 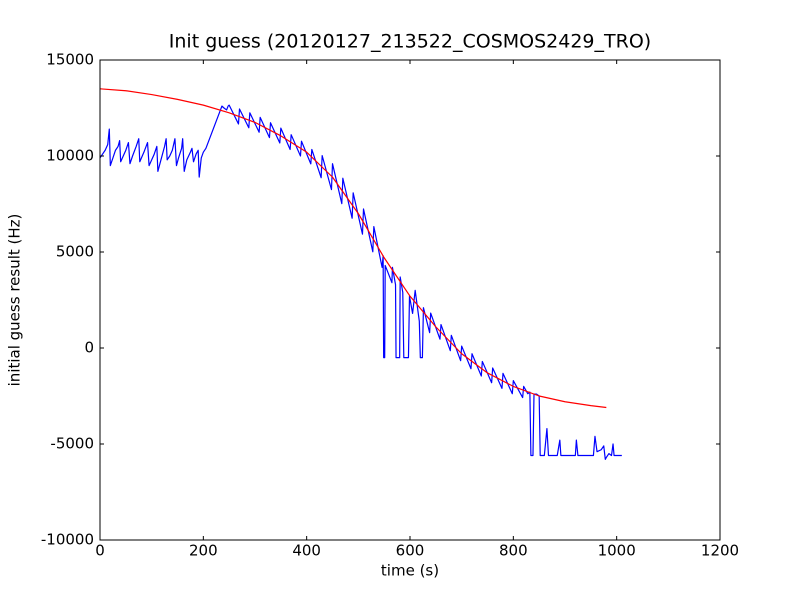 What do you see at coordinates (72, 444) in the screenshot?
I see `y-tick-label: -5000` at bounding box center [72, 444].